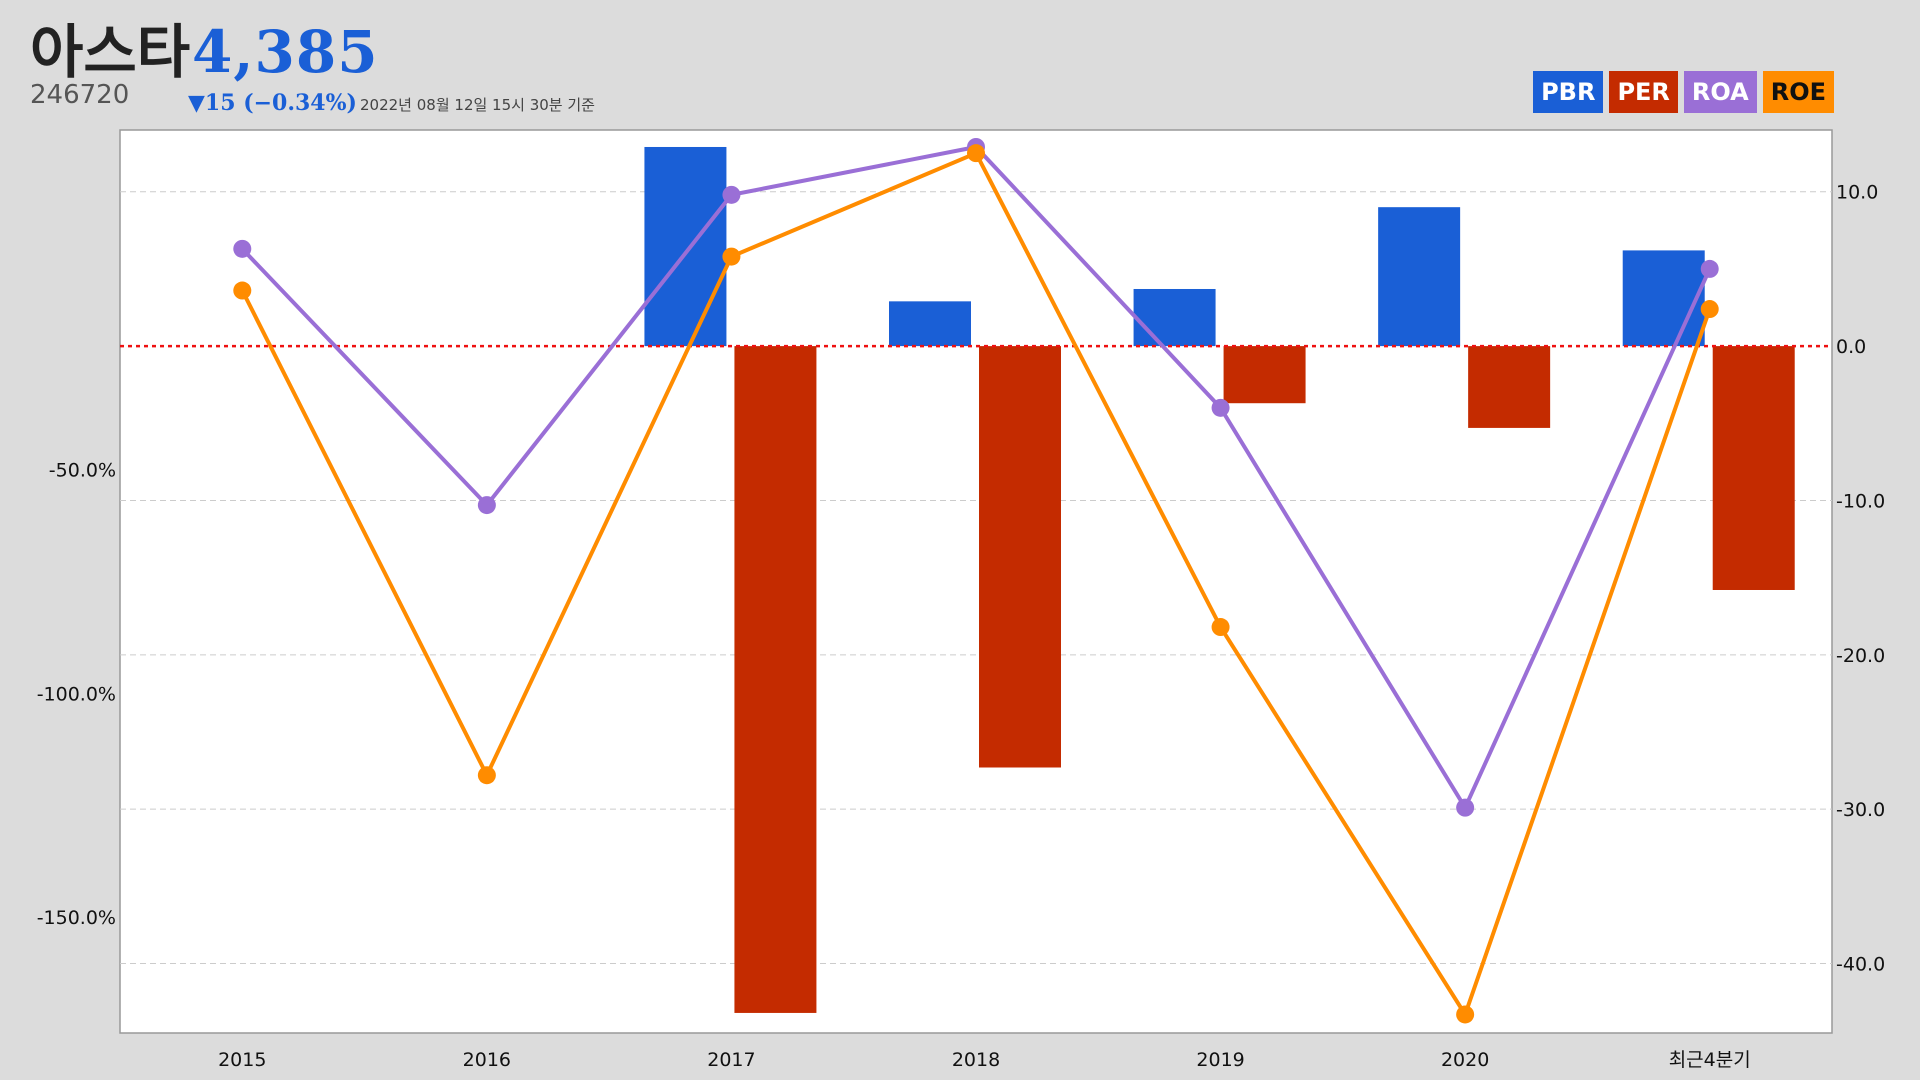 This screenshot has height=1080, width=1920. What do you see at coordinates (1643, 92) in the screenshot?
I see `legend-per: PER` at bounding box center [1643, 92].